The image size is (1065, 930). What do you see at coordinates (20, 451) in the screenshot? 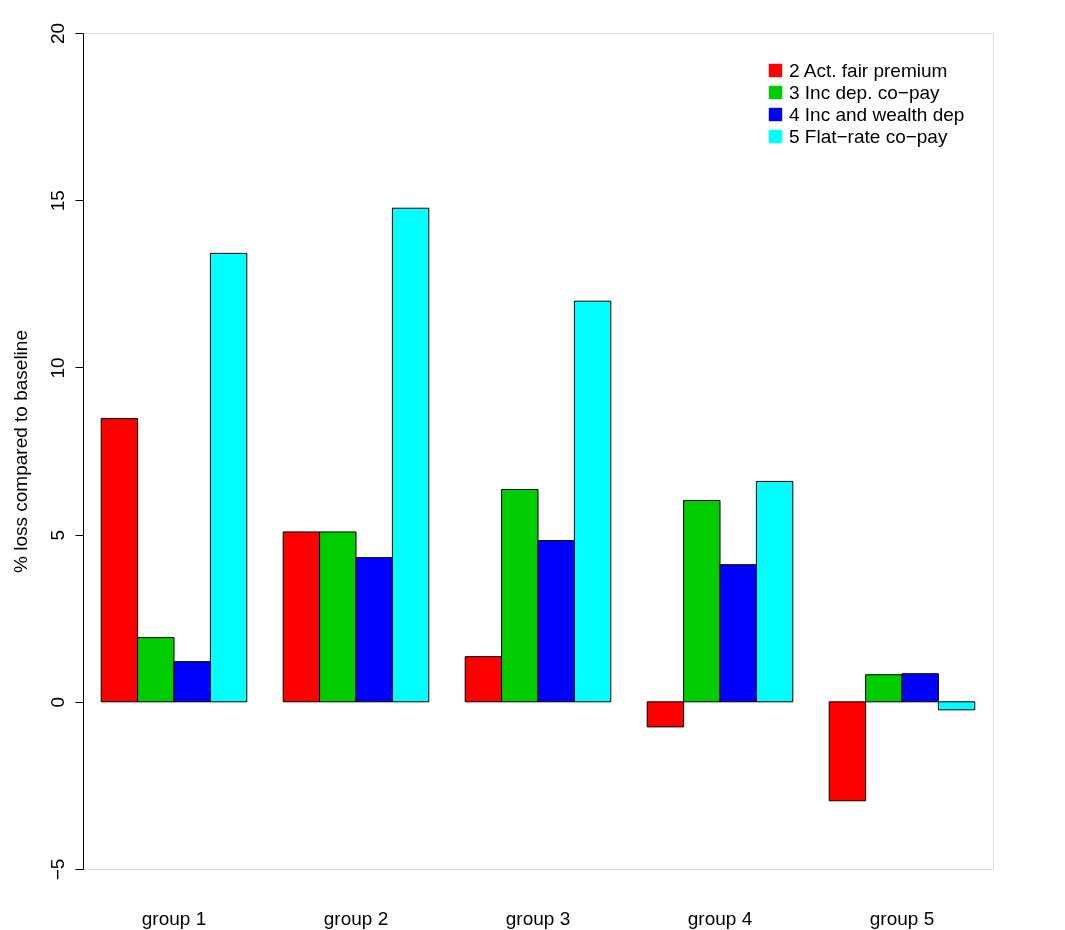
I see `y-axis-title: % loss compared to baseline` at bounding box center [20, 451].